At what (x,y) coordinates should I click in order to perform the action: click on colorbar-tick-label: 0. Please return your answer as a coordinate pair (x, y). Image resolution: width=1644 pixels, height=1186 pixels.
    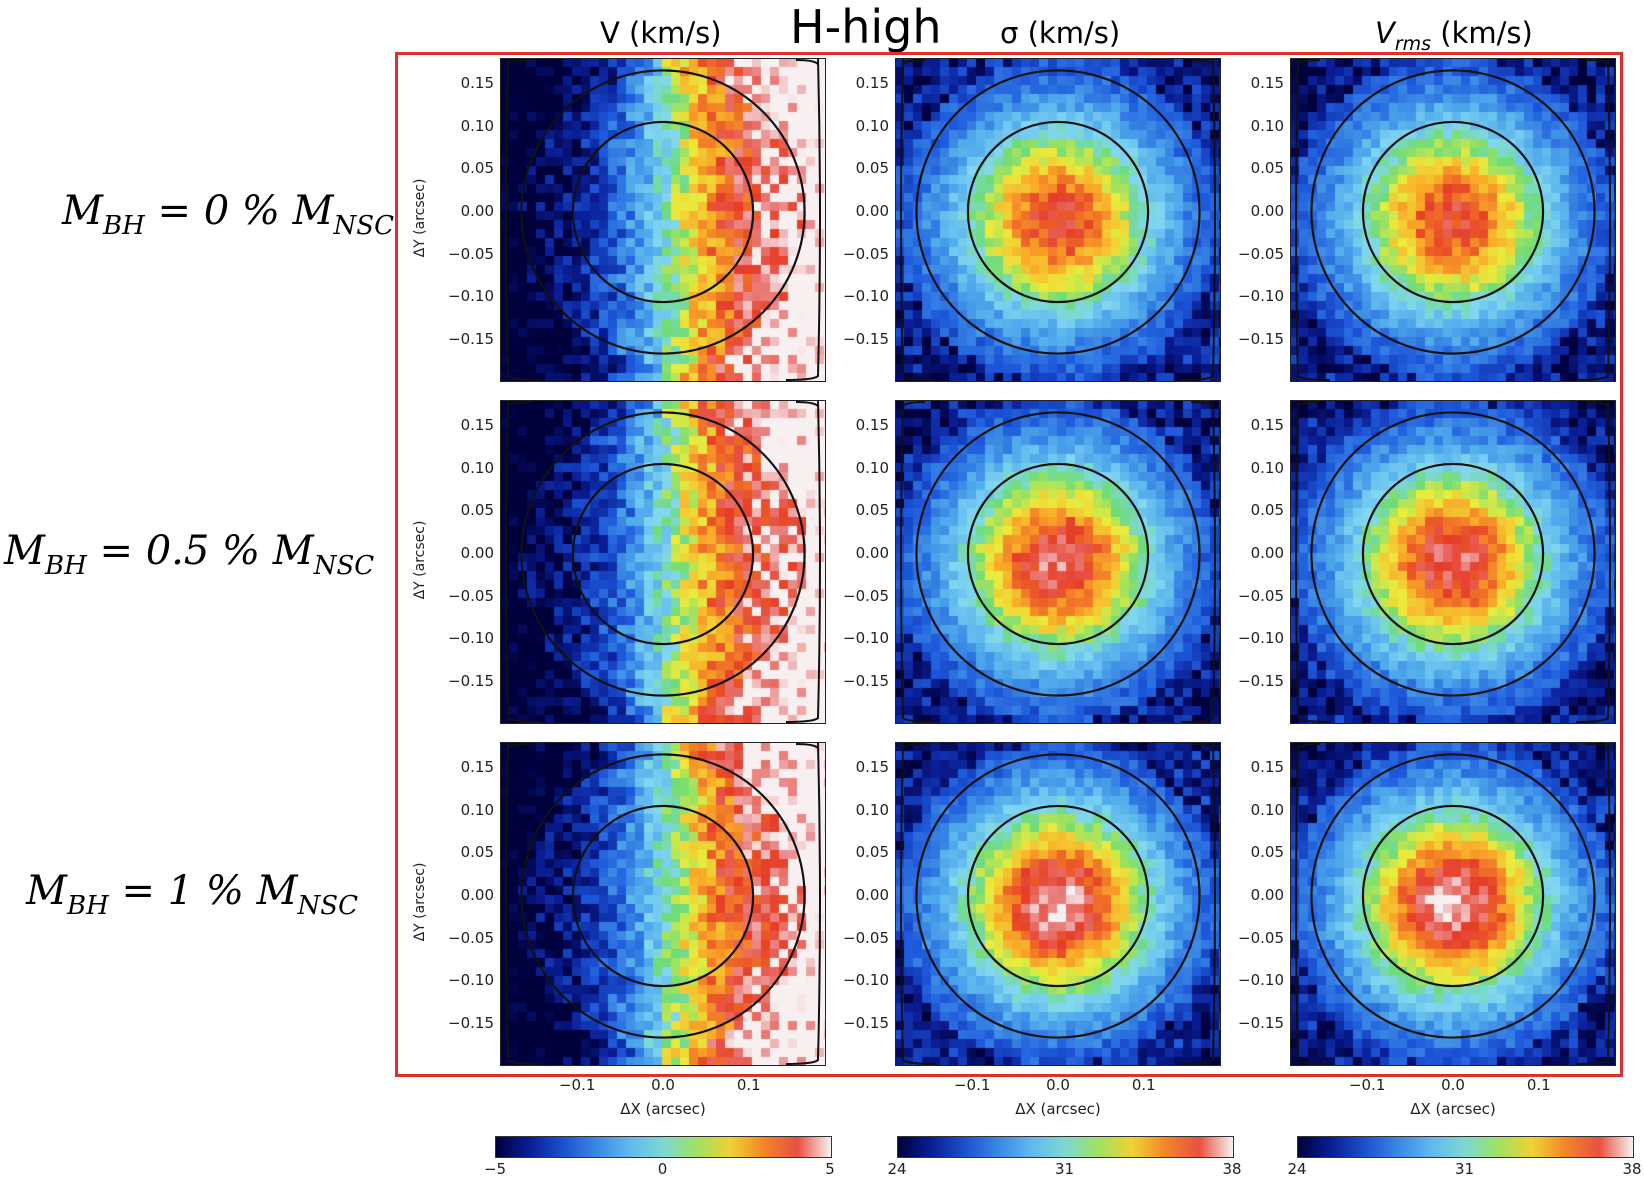
    Looking at the image, I should click on (662, 1169).